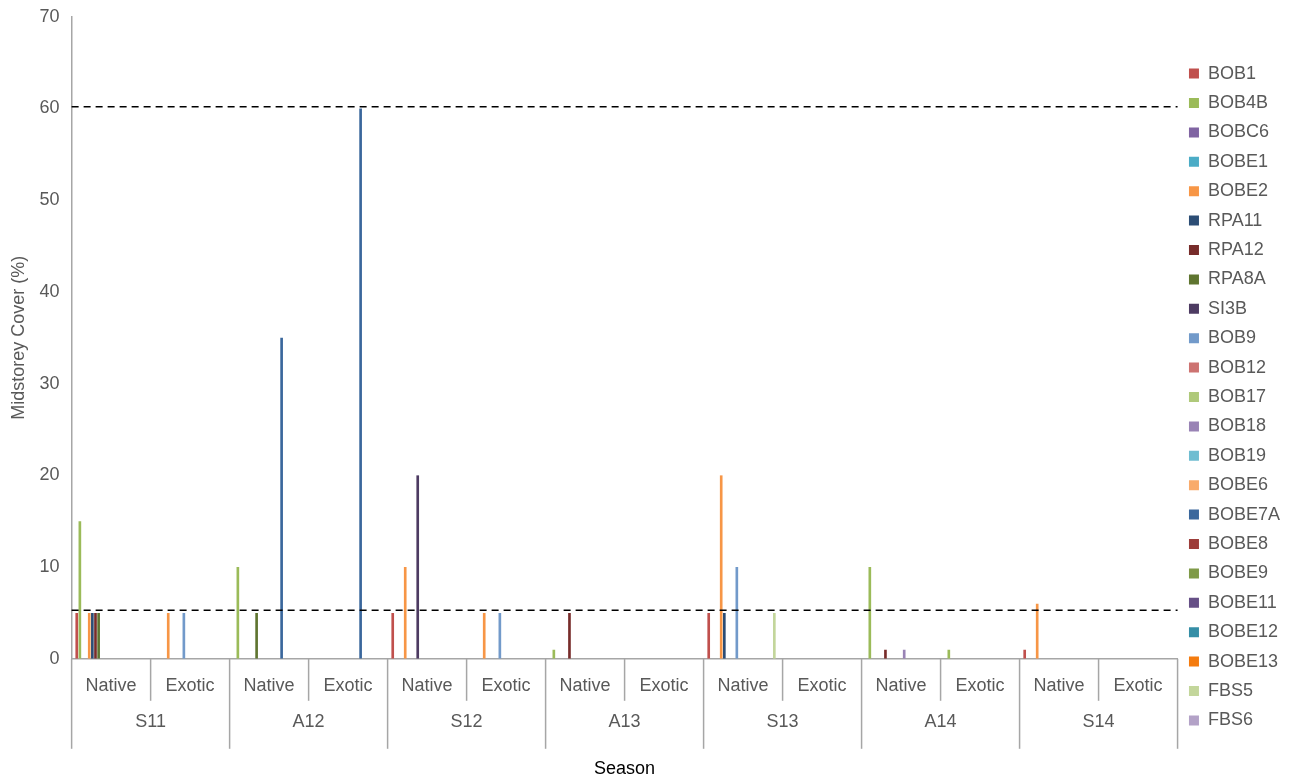 This screenshot has height=780, width=1300. Describe the element at coordinates (49, 566) in the screenshot. I see `y-tick-label: 10` at that location.